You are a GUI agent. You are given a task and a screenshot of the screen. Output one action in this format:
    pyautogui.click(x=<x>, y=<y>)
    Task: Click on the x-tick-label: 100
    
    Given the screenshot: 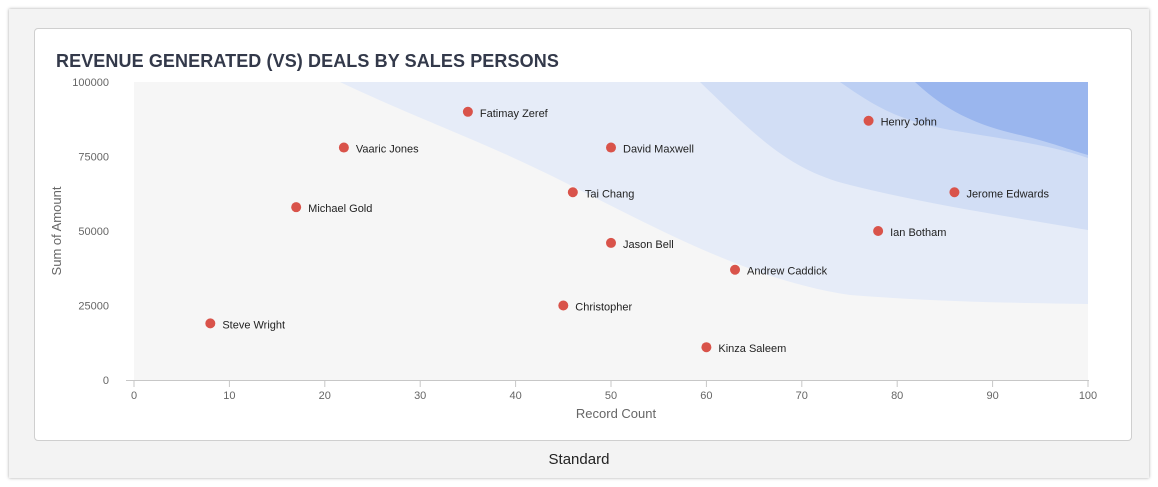 What is the action you would take?
    pyautogui.click(x=1088, y=396)
    